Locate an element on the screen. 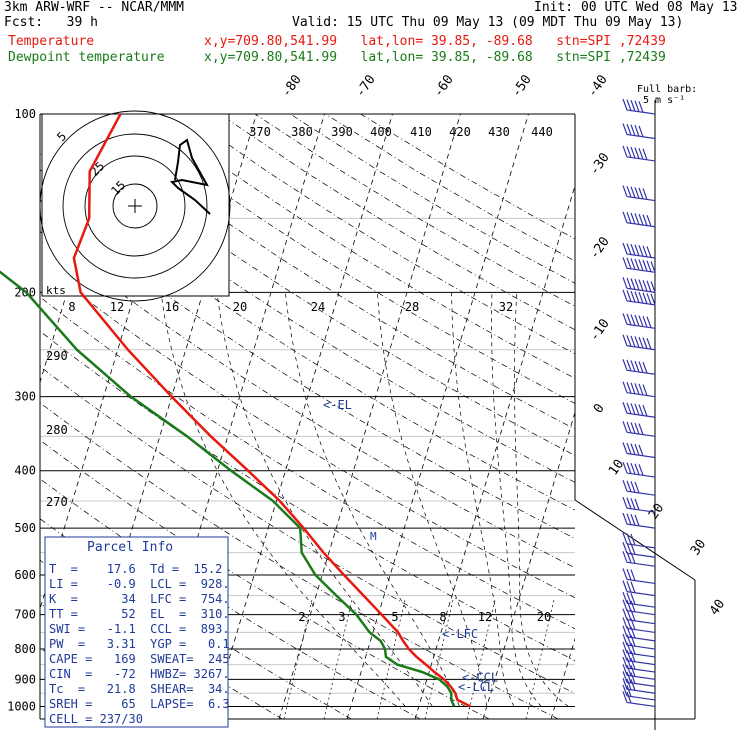  isotherm-label: 0 is located at coordinates (599, 408).